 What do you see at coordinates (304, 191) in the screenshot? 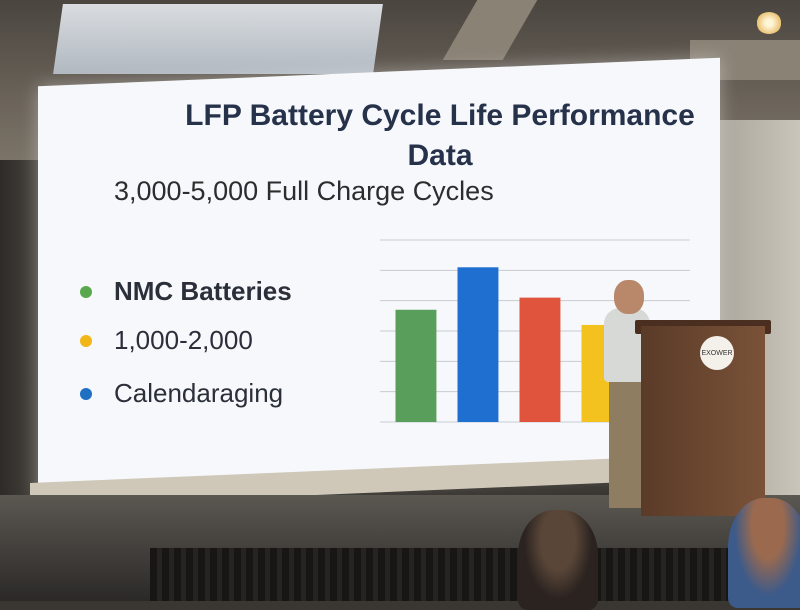
I see `slide-subtitle: 3,000-5,000 Full Charge Cycles` at bounding box center [304, 191].